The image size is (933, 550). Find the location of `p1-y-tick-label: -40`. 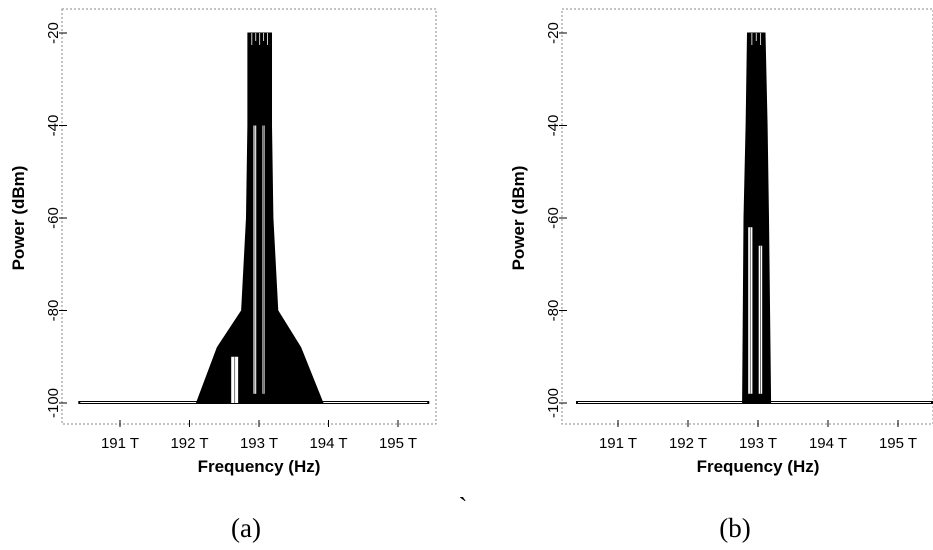

p1-y-tick-label: -40 is located at coordinates (553, 126).